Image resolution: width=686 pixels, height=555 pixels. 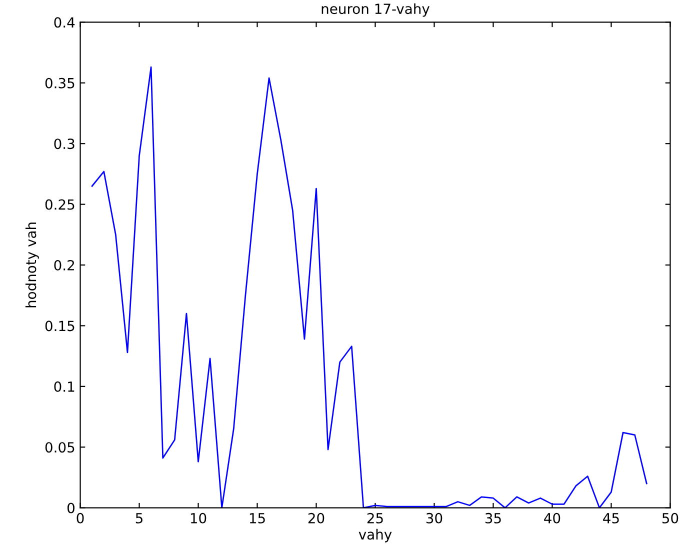 I want to click on x-tick-label: 0, so click(x=80, y=518).